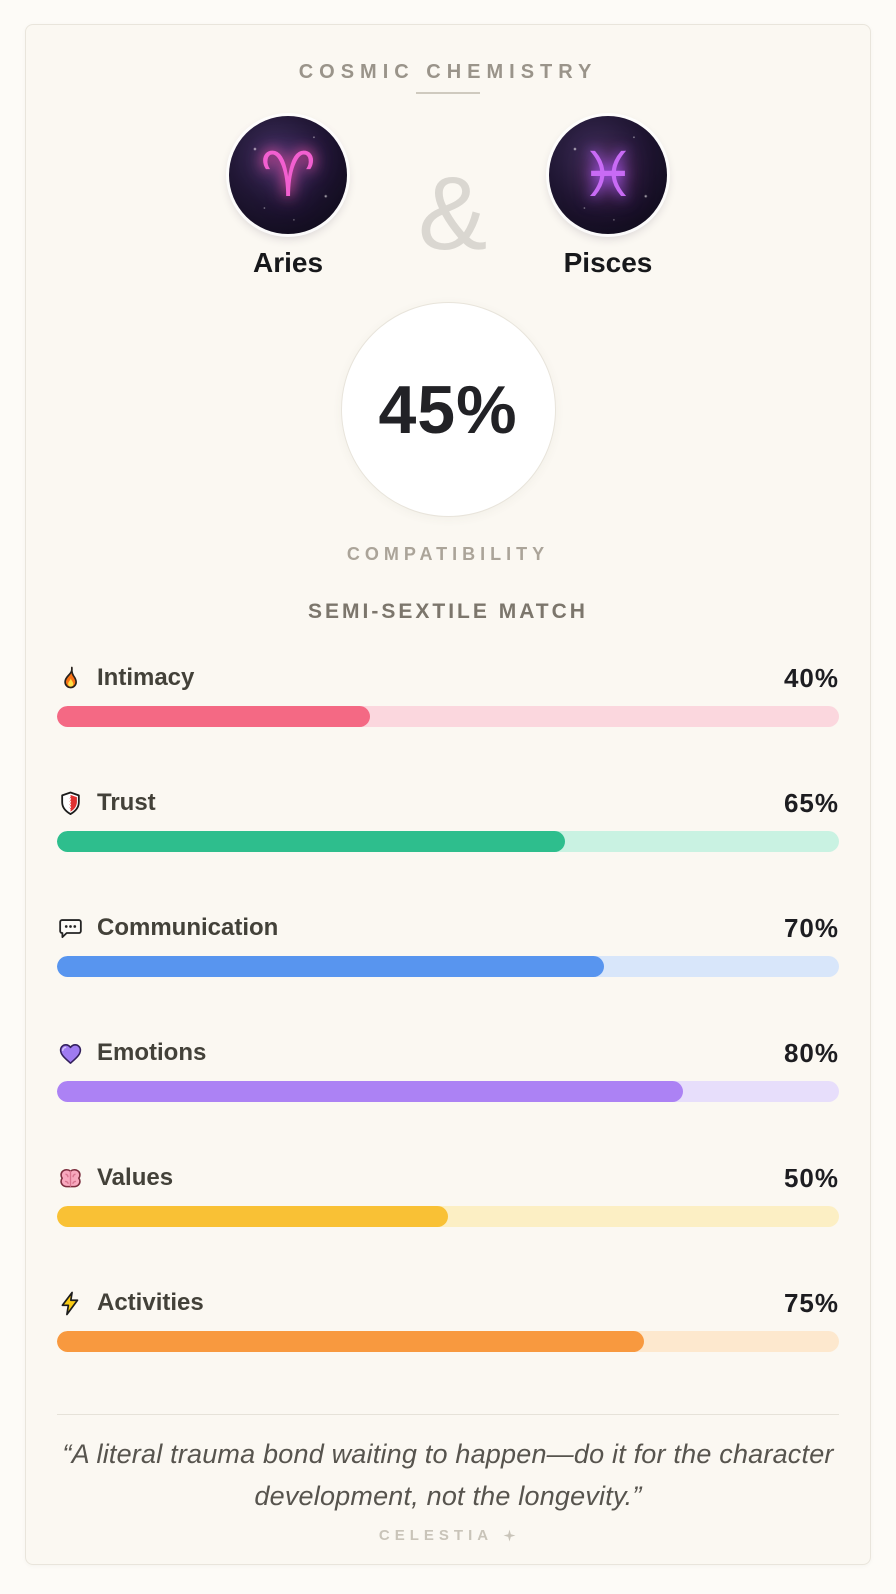 The height and width of the screenshot is (1594, 896). What do you see at coordinates (811, 678) in the screenshot?
I see `stat-percent: 40%` at bounding box center [811, 678].